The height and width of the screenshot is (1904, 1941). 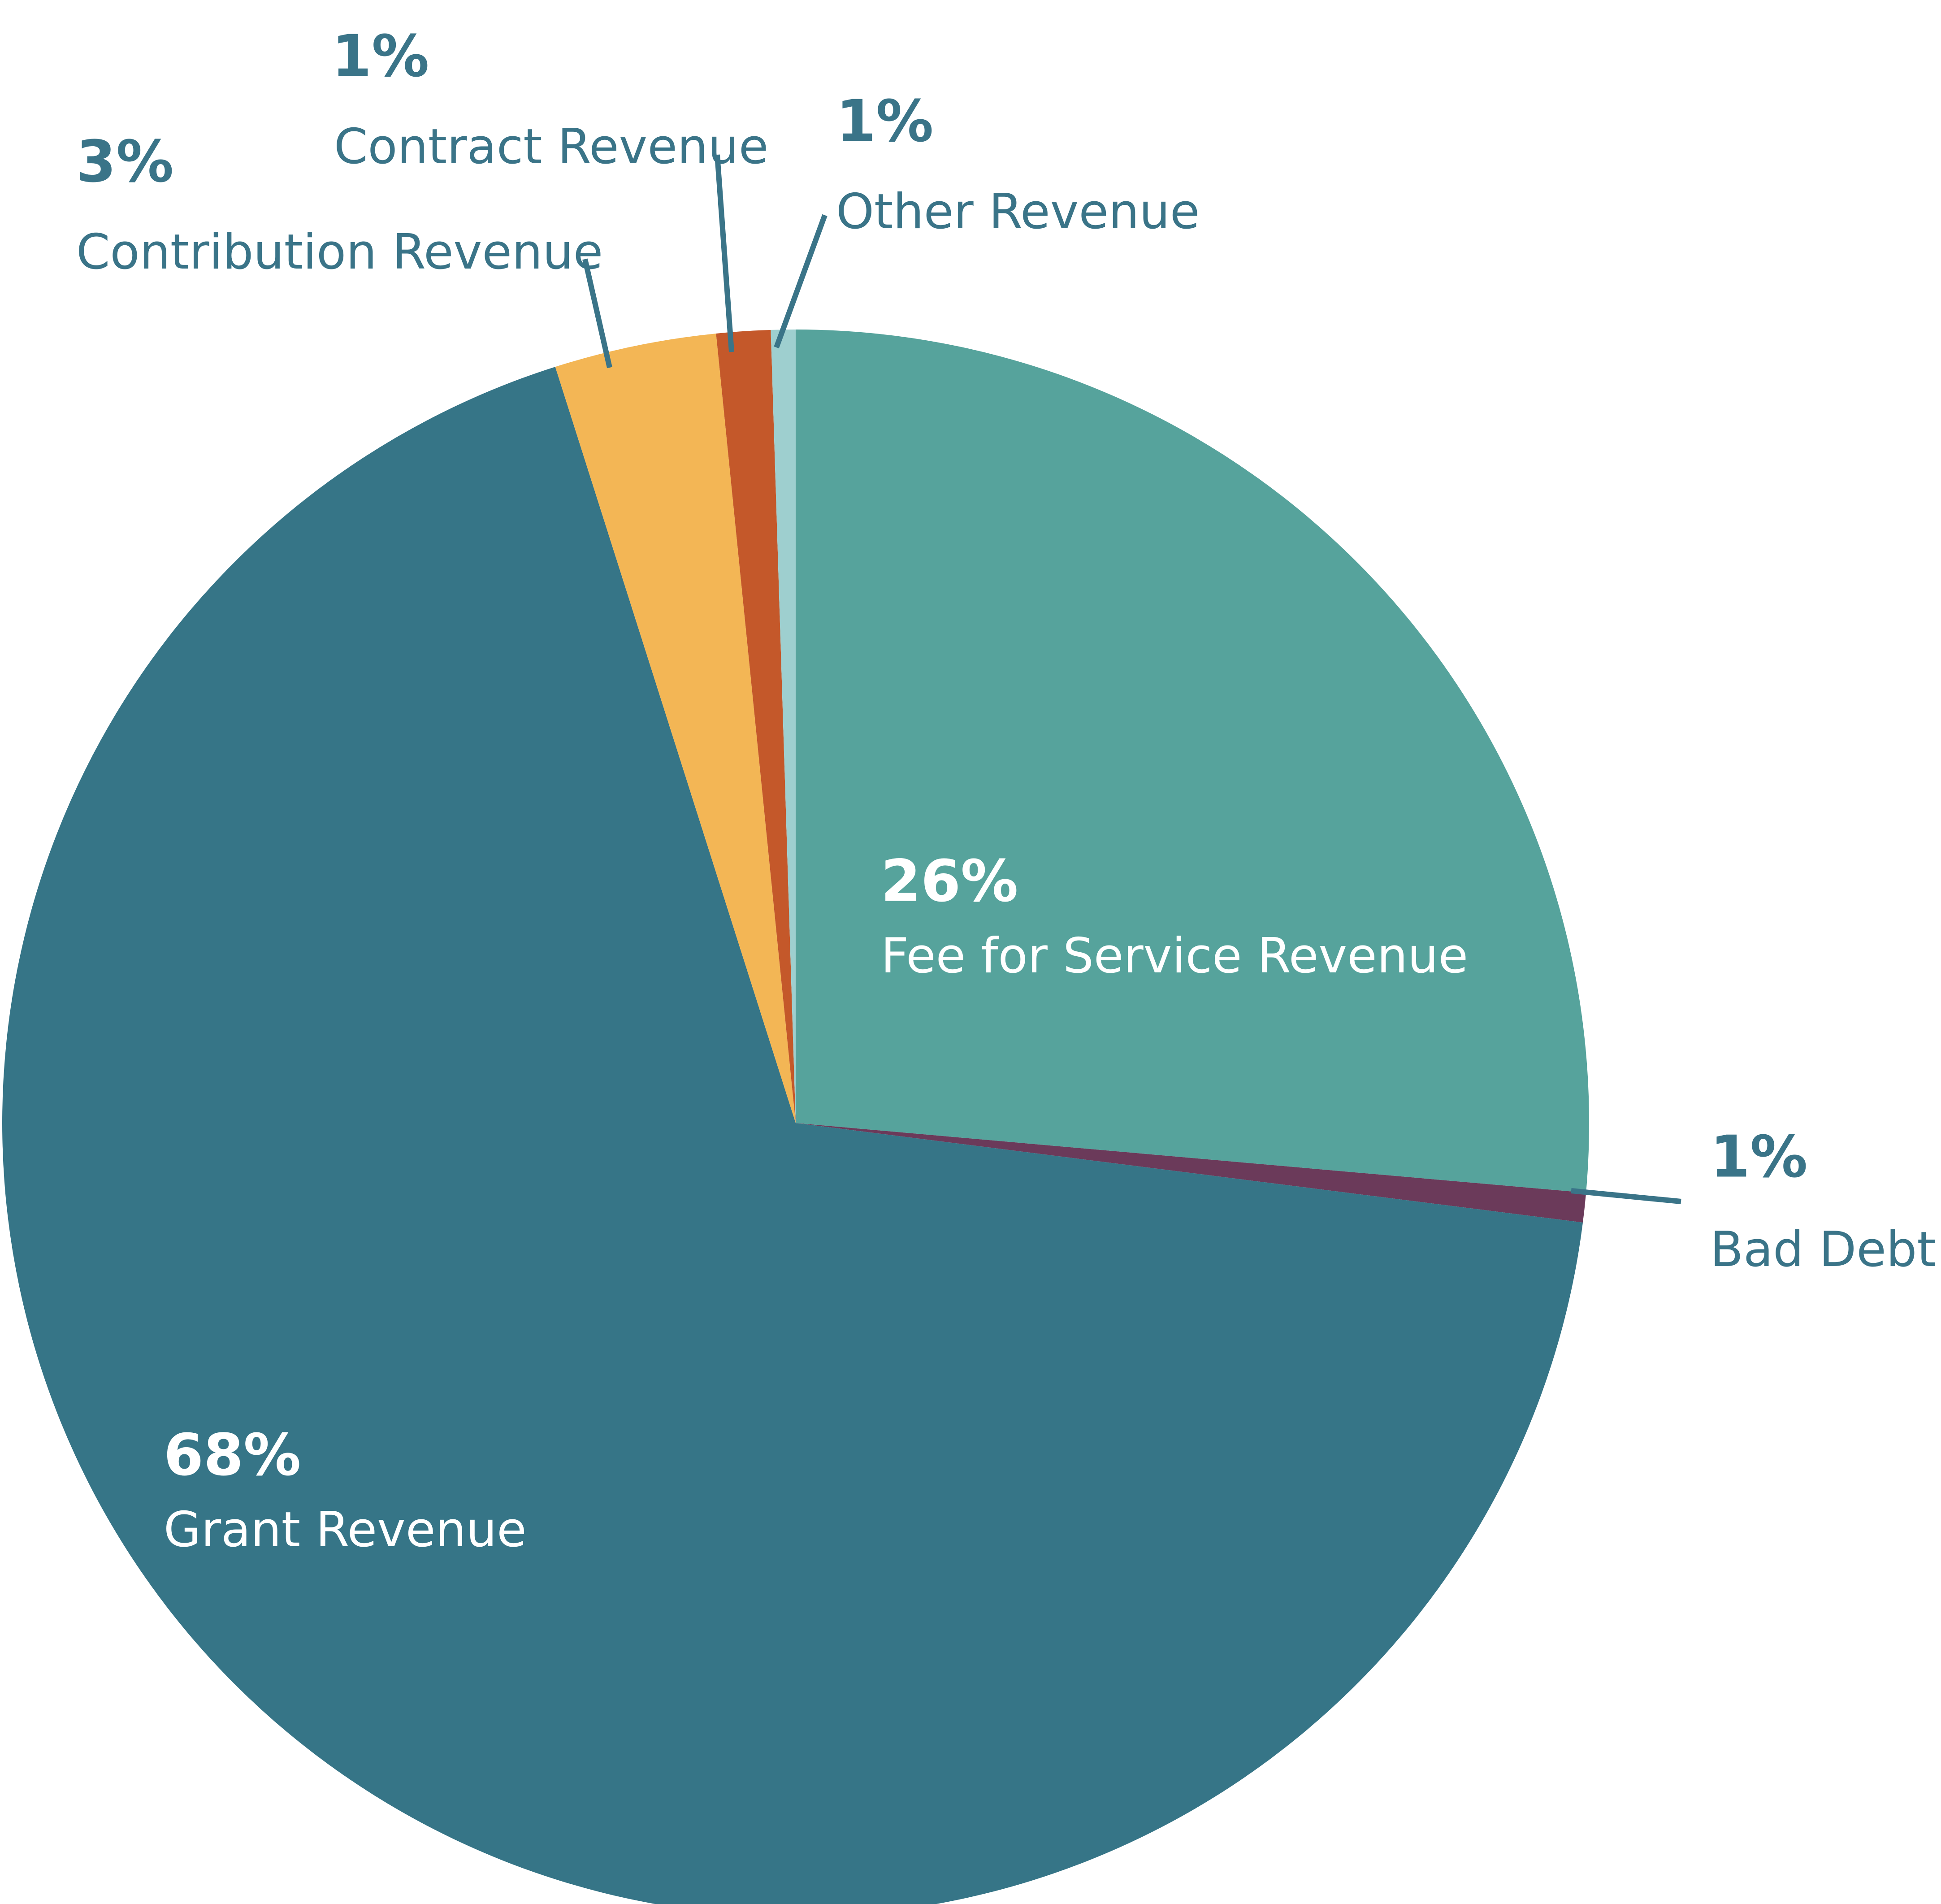 I want to click on pie-slice-contribution-revenue, so click(x=675, y=728).